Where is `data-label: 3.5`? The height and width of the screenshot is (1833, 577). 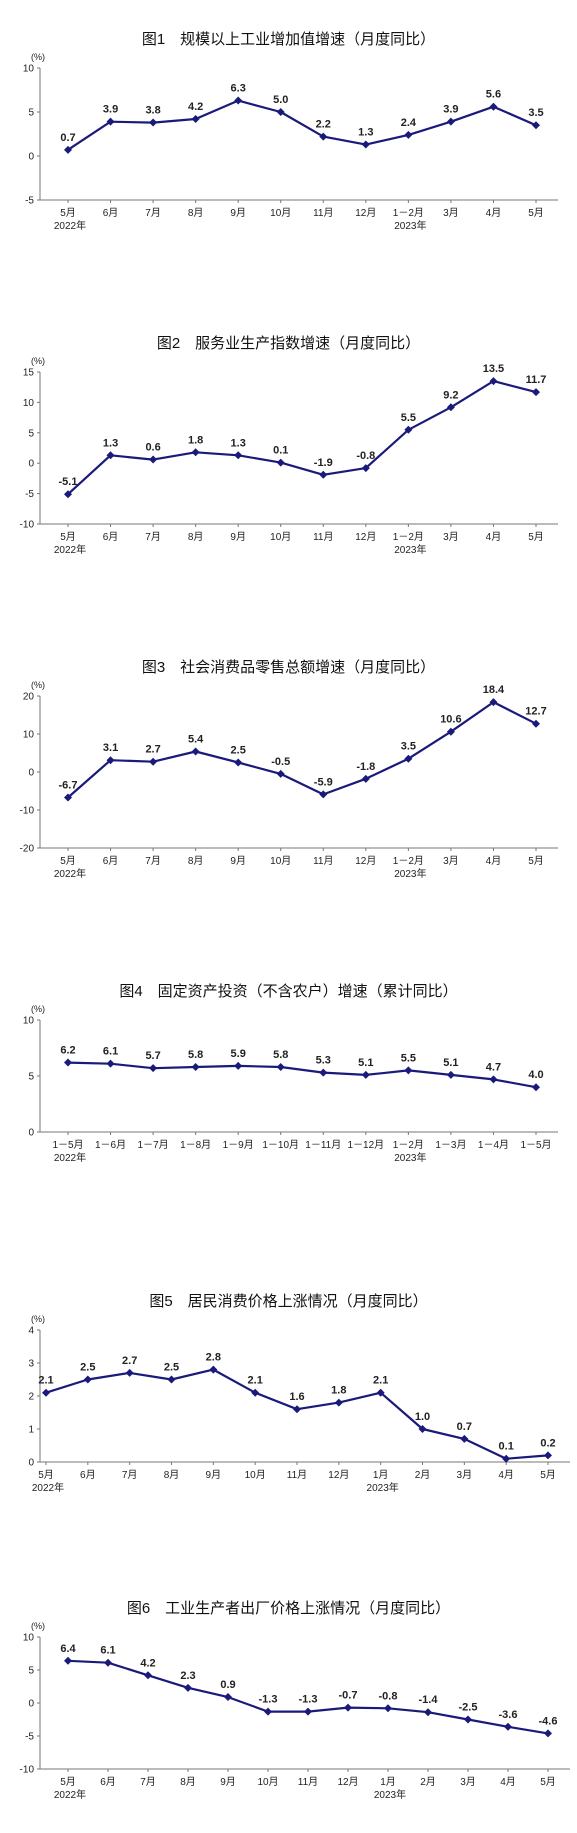
data-label: 3.5 is located at coordinates (408, 747).